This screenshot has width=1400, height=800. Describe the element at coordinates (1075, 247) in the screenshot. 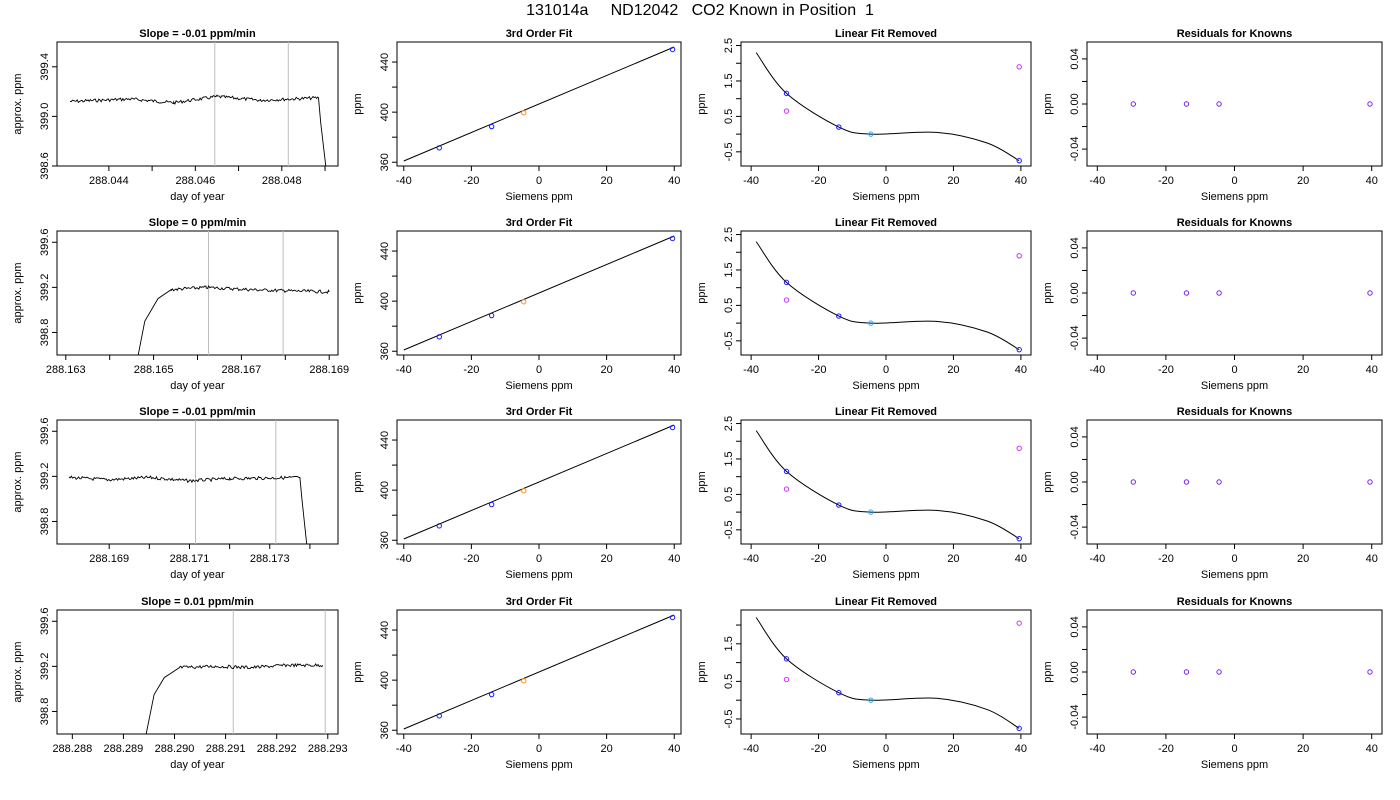

I see `y-tick-label: 0.04` at that location.